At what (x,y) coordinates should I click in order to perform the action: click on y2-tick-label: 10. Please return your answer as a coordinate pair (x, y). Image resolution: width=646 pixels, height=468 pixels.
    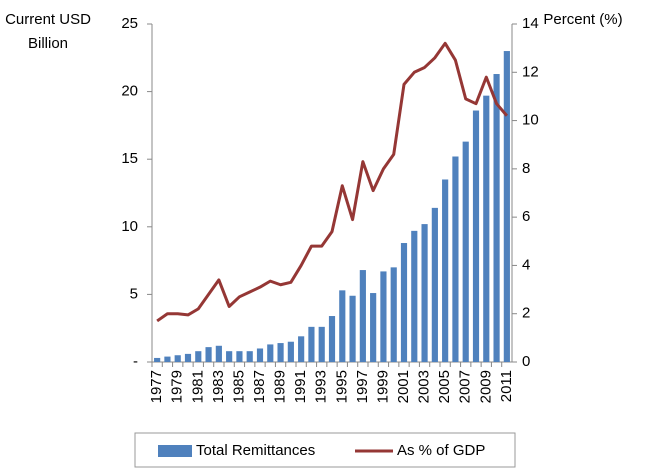
    Looking at the image, I should click on (530, 120).